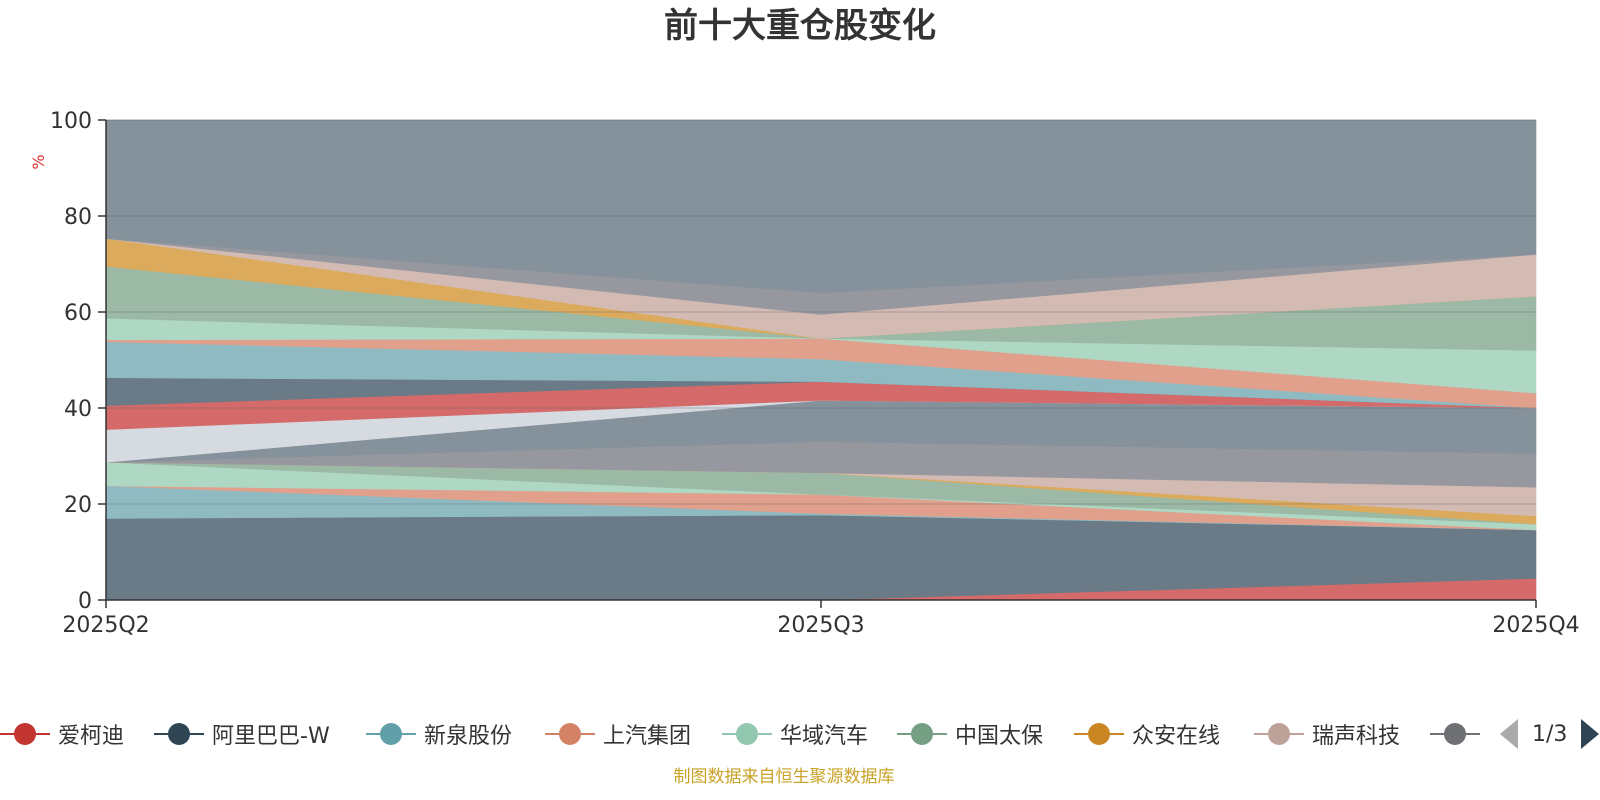 Image resolution: width=1600 pixels, height=800 pixels. I want to click on source-note: 制图数据来自恒生聚源数据库, so click(784, 777).